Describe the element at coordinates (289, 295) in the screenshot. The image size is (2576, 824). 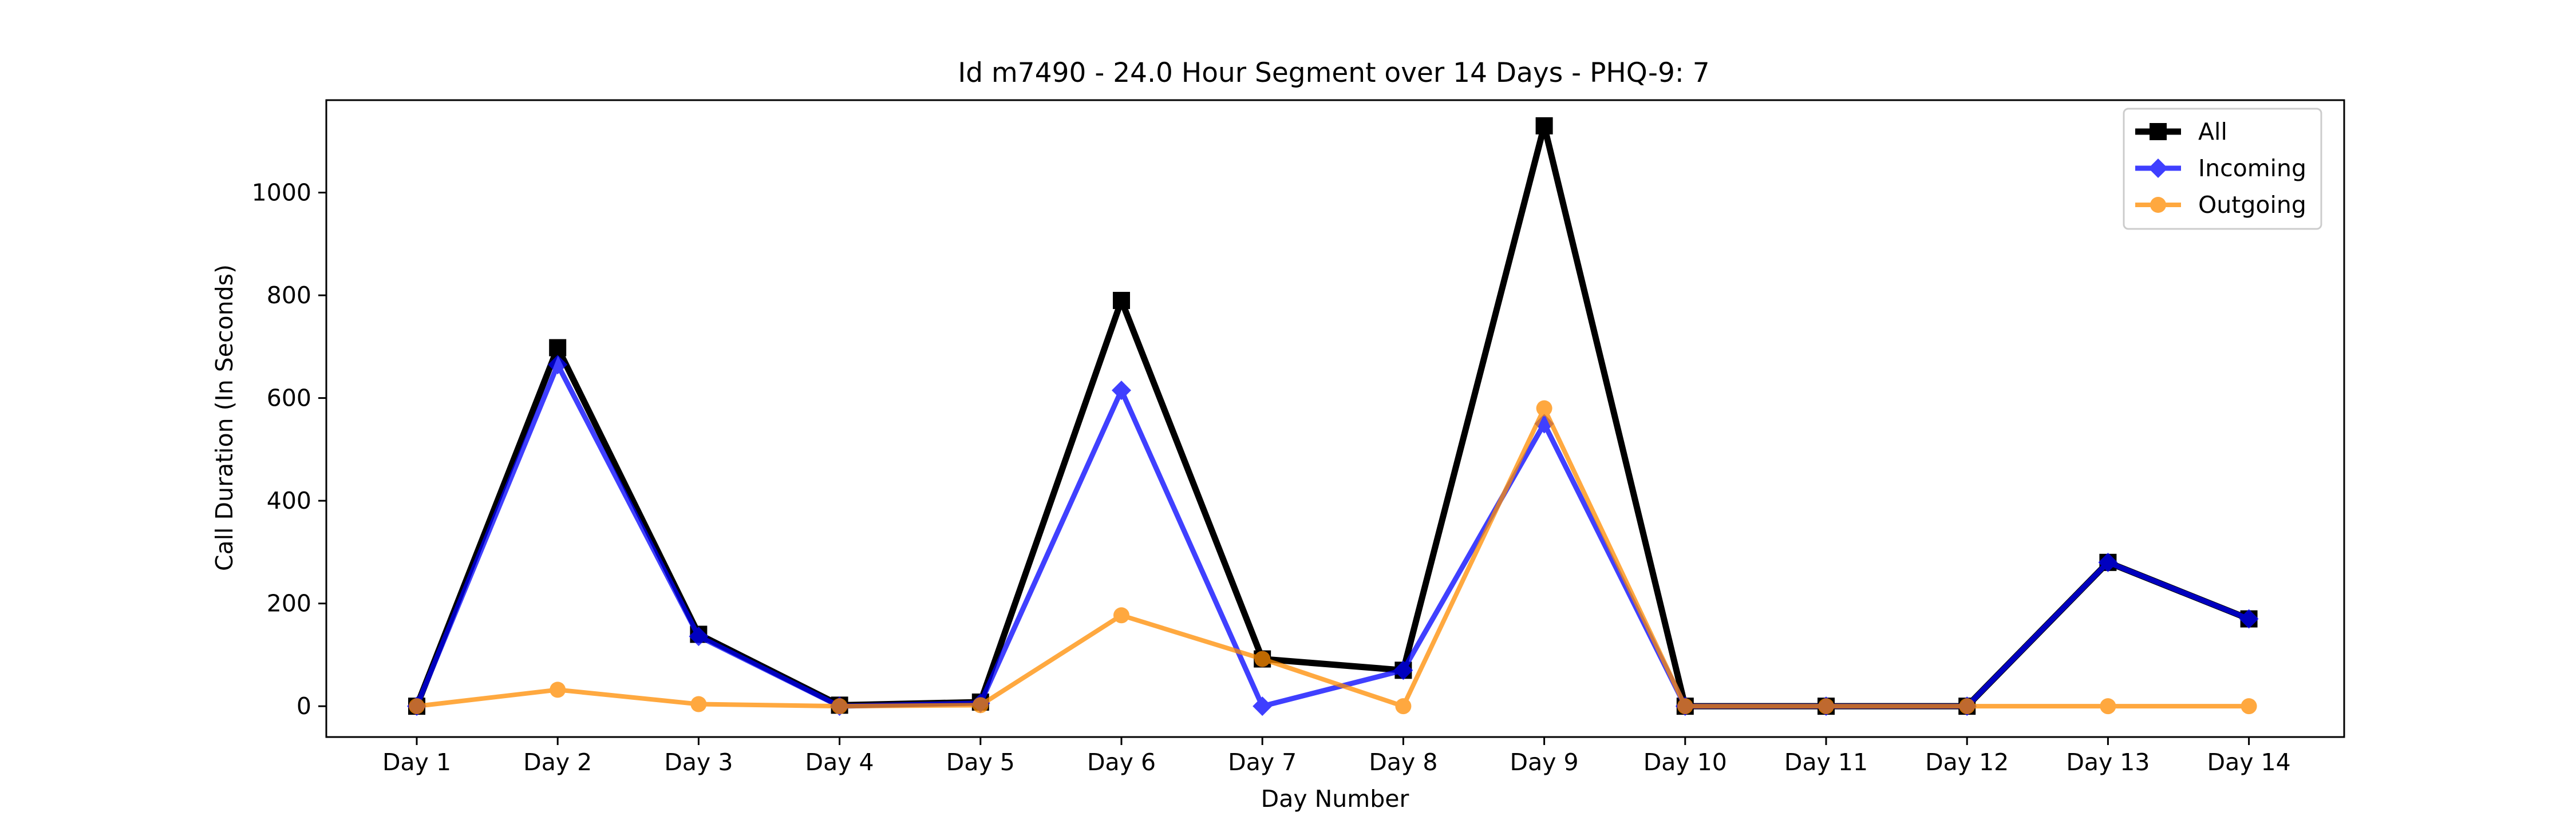
I see `y-tick-label: 800` at that location.